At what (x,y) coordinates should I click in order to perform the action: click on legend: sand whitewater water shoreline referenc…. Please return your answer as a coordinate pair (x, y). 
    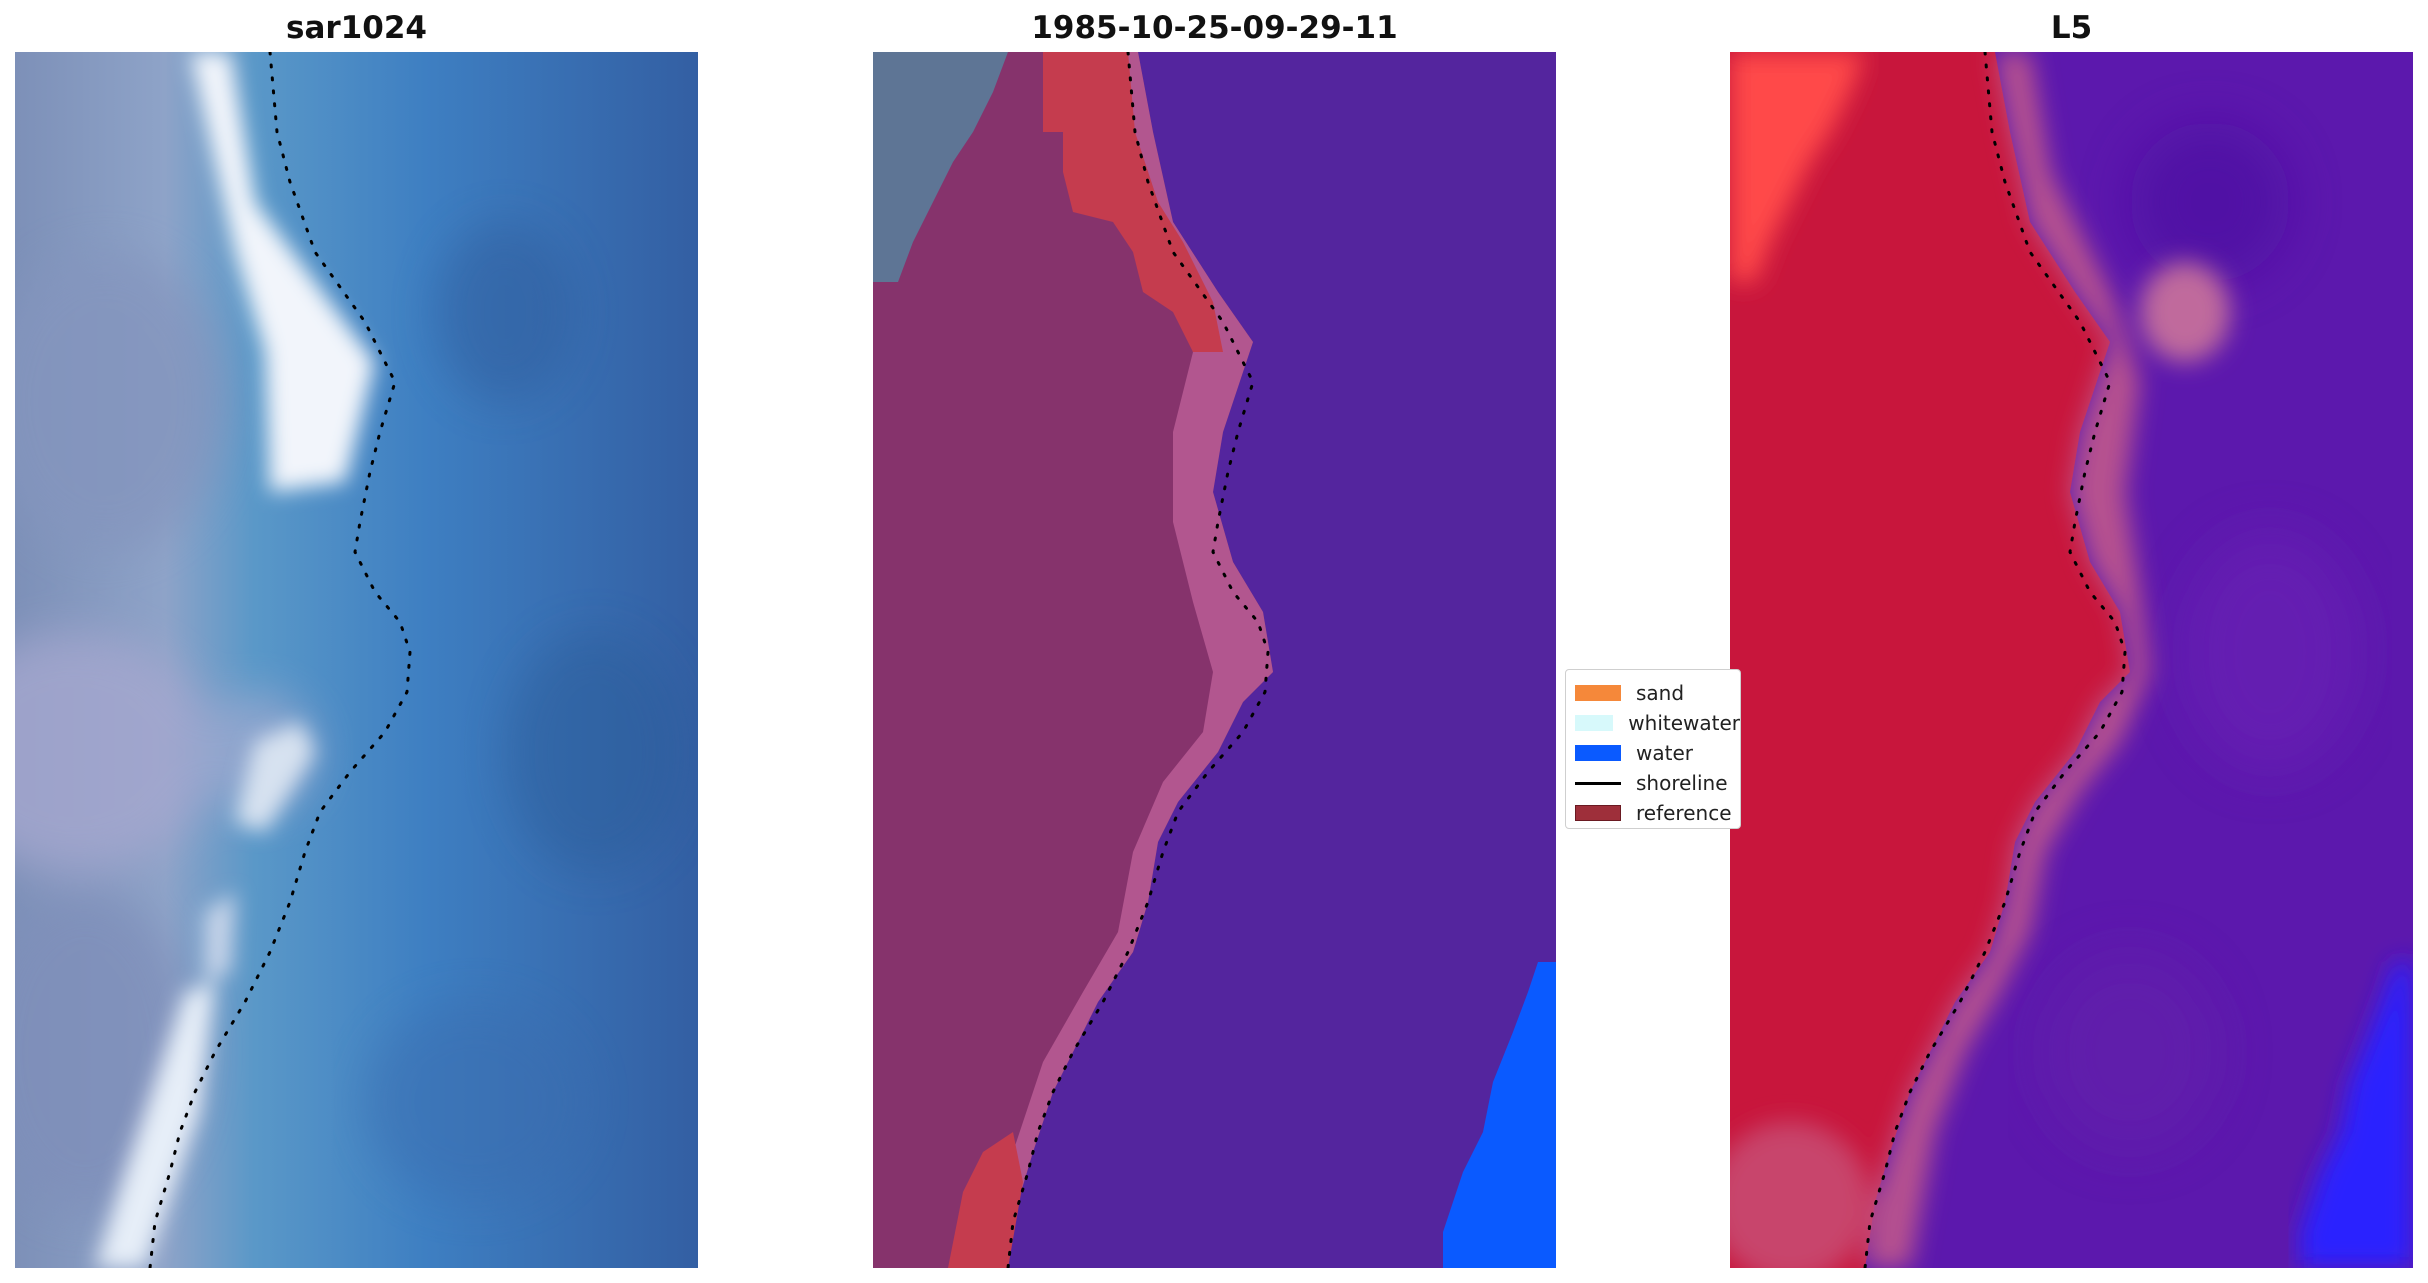
    Looking at the image, I should click on (1653, 749).